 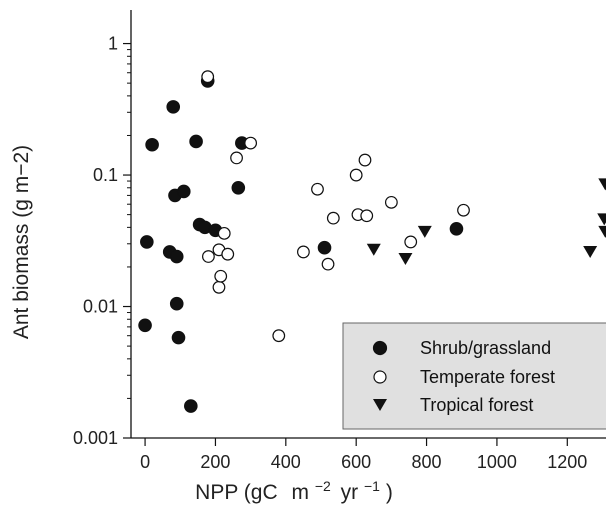 What do you see at coordinates (100, 307) in the screenshot?
I see `y-tick-label: 0.01` at bounding box center [100, 307].